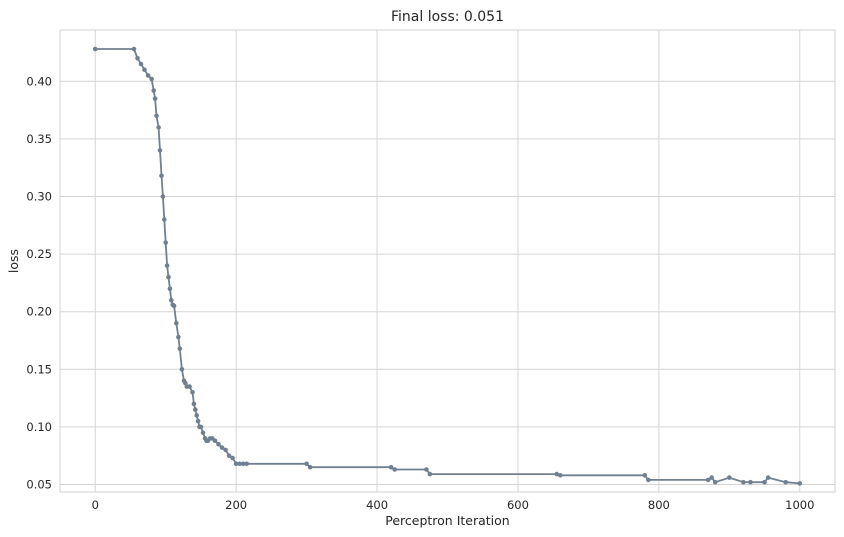  I want to click on y-axis-title: loss, so click(13, 261).